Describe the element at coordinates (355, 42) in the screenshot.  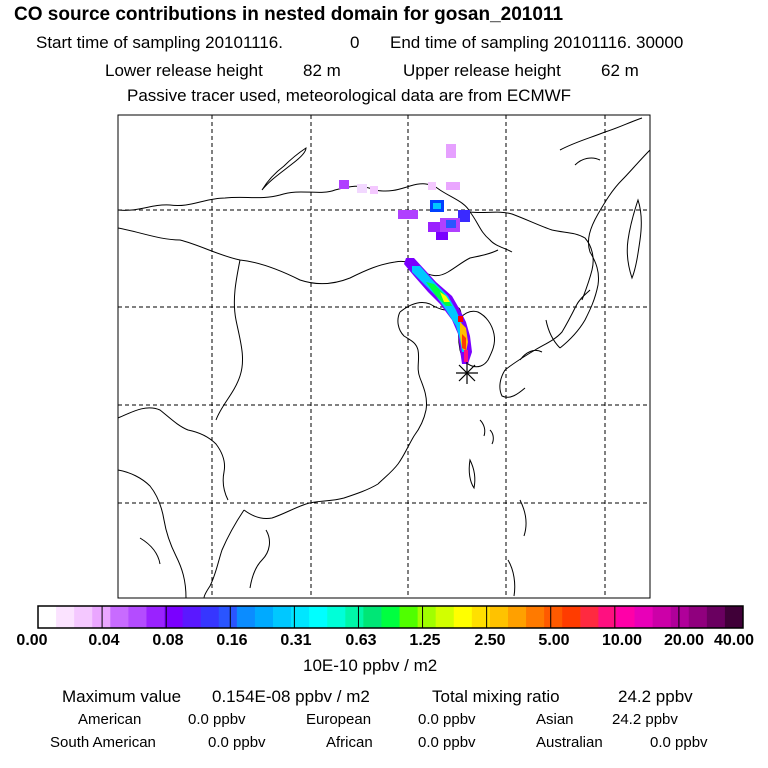
I see `start-time-hour: 0` at that location.